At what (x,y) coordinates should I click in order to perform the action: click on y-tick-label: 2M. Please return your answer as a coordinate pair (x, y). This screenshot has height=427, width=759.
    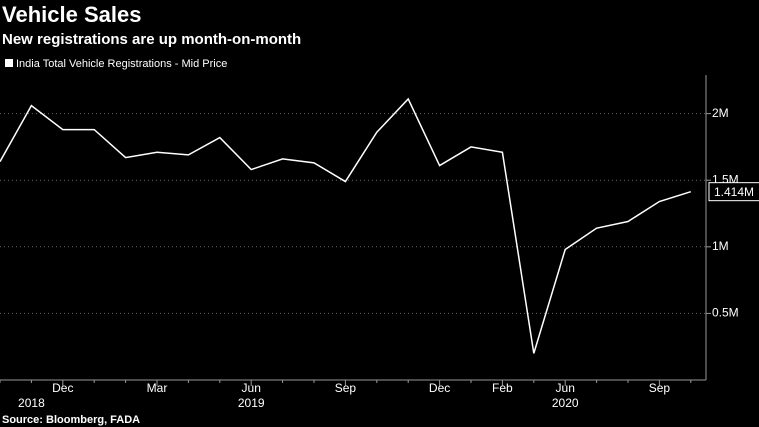
    Looking at the image, I should click on (720, 113).